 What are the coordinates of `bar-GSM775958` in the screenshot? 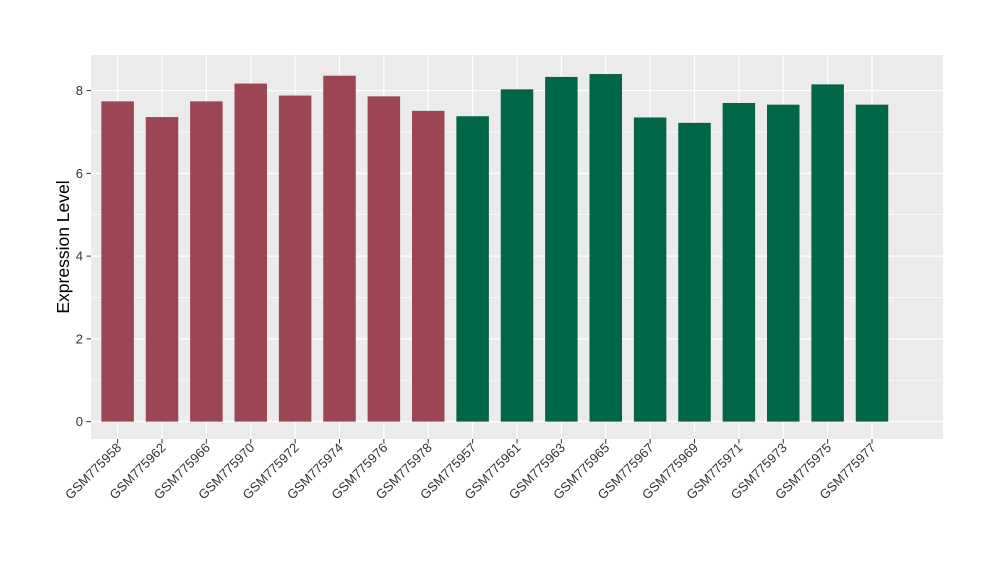 It's located at (117, 261).